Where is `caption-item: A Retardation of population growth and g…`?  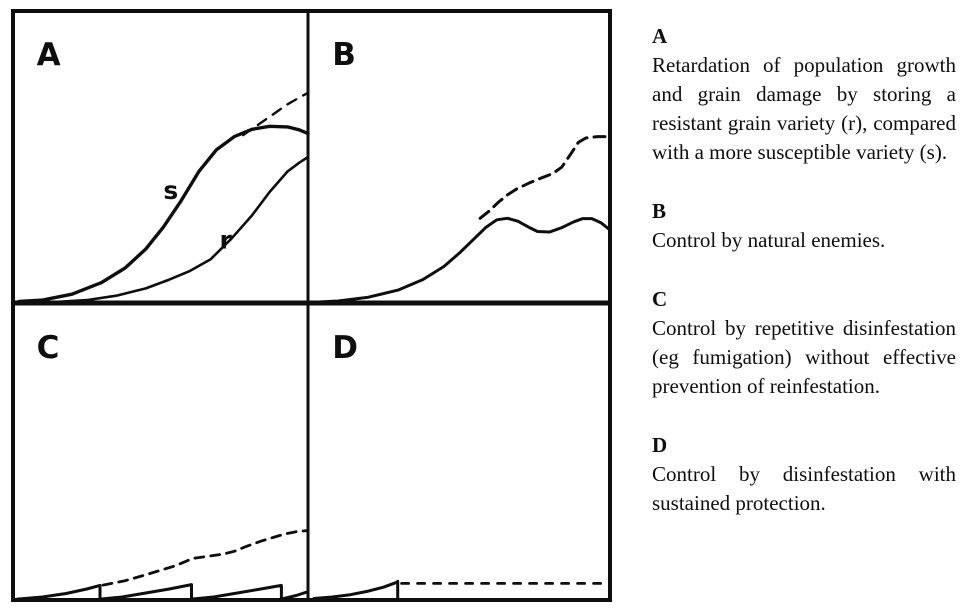 caption-item: A Retardation of population growth and g… is located at coordinates (804, 94).